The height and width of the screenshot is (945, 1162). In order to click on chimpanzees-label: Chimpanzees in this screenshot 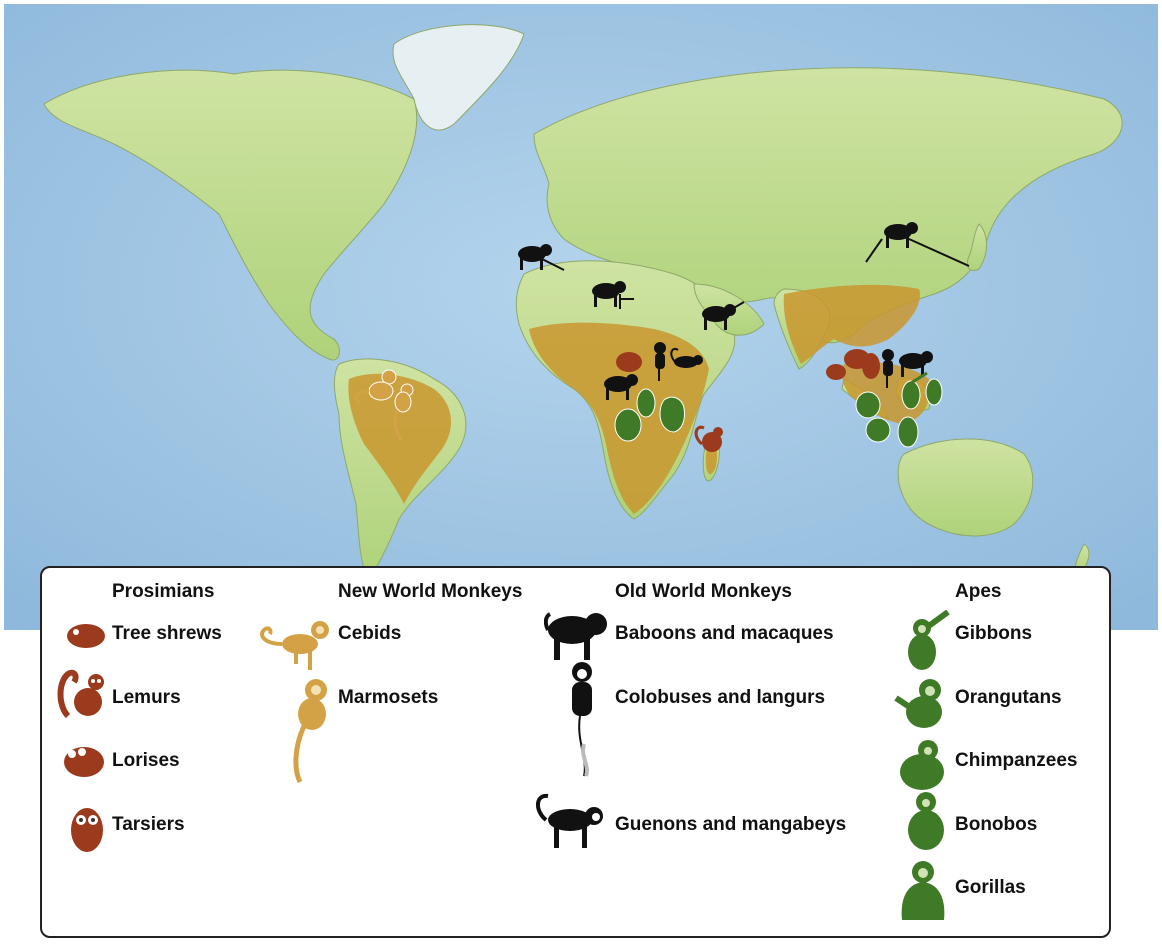, I will do `click(1016, 760)`.